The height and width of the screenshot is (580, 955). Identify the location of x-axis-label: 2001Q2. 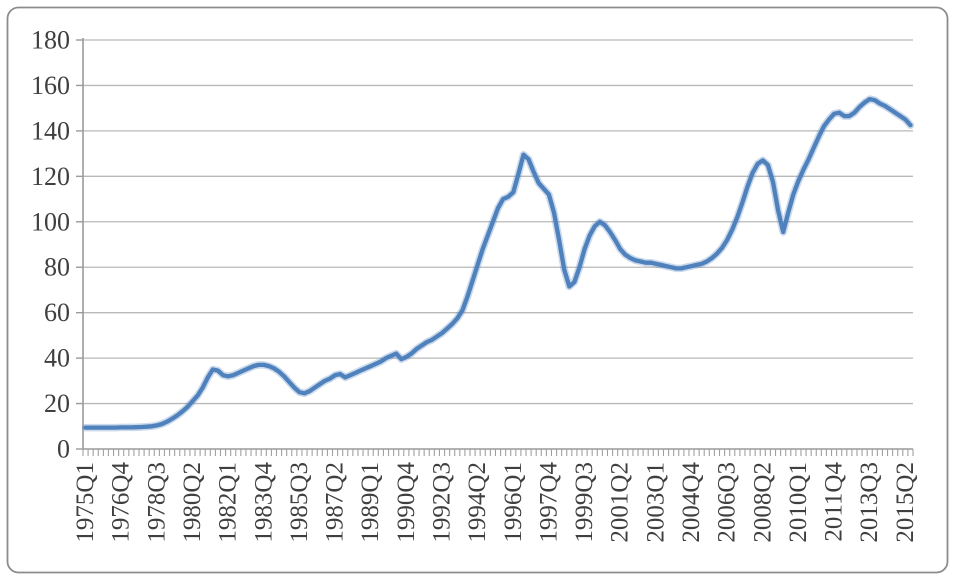
(620, 502).